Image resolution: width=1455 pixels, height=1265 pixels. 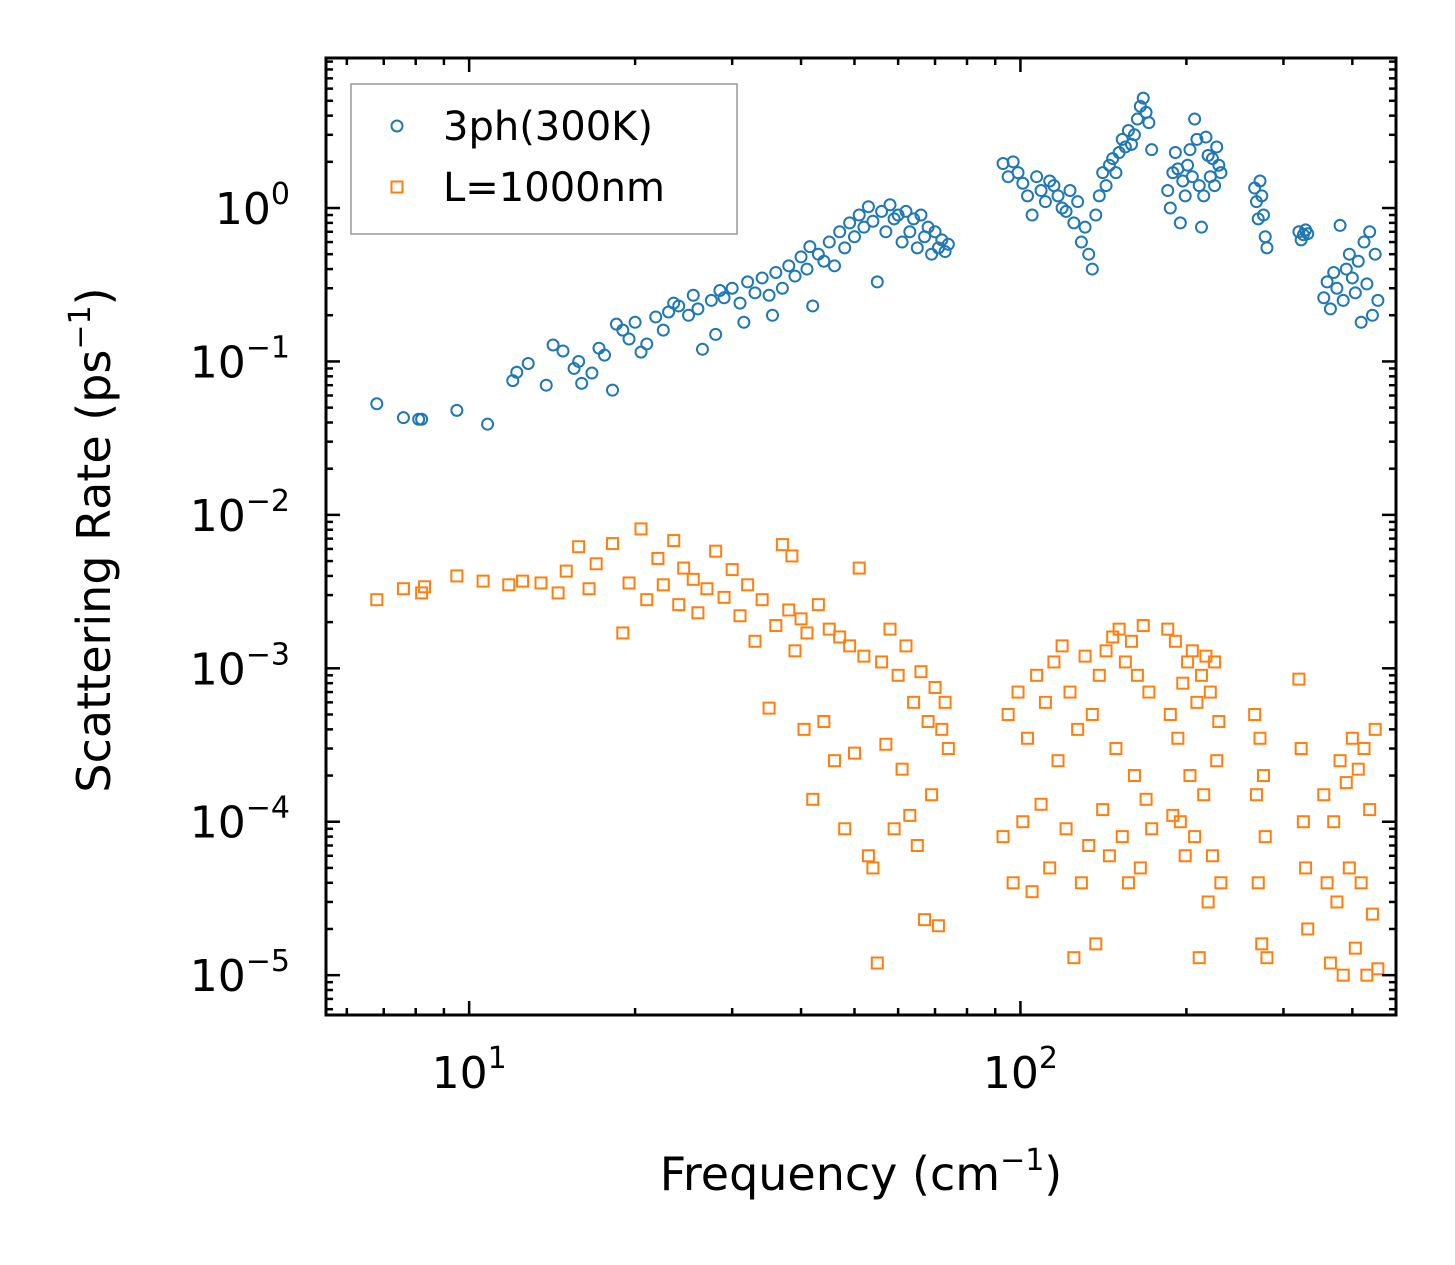 What do you see at coordinates (80, 327) in the screenshot?
I see `y-axis-title-sup: −1` at bounding box center [80, 327].